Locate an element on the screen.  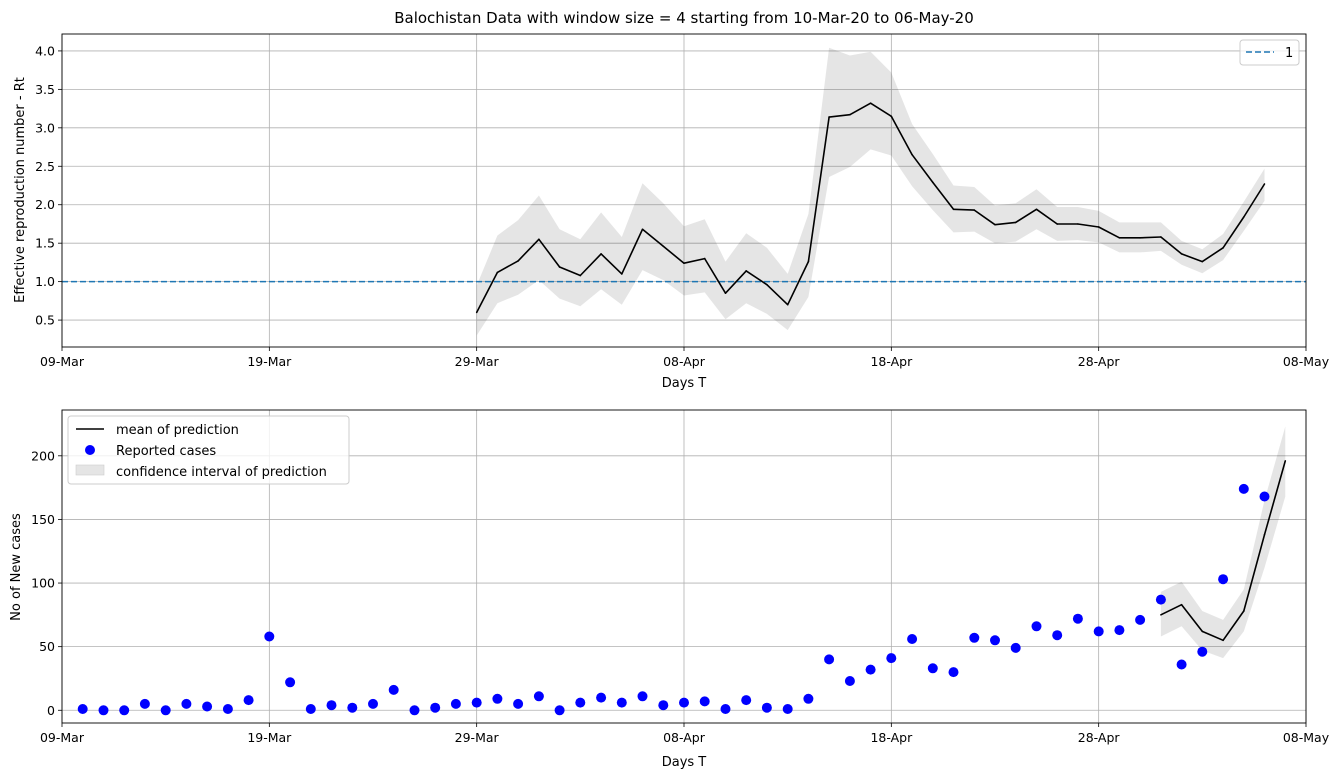
cases-x-tick-label: 09-Mar is located at coordinates (62, 737).